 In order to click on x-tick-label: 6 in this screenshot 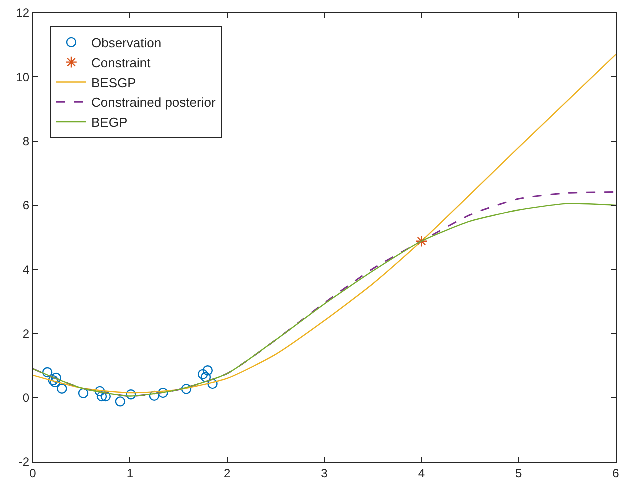, I will do `click(616, 473)`.